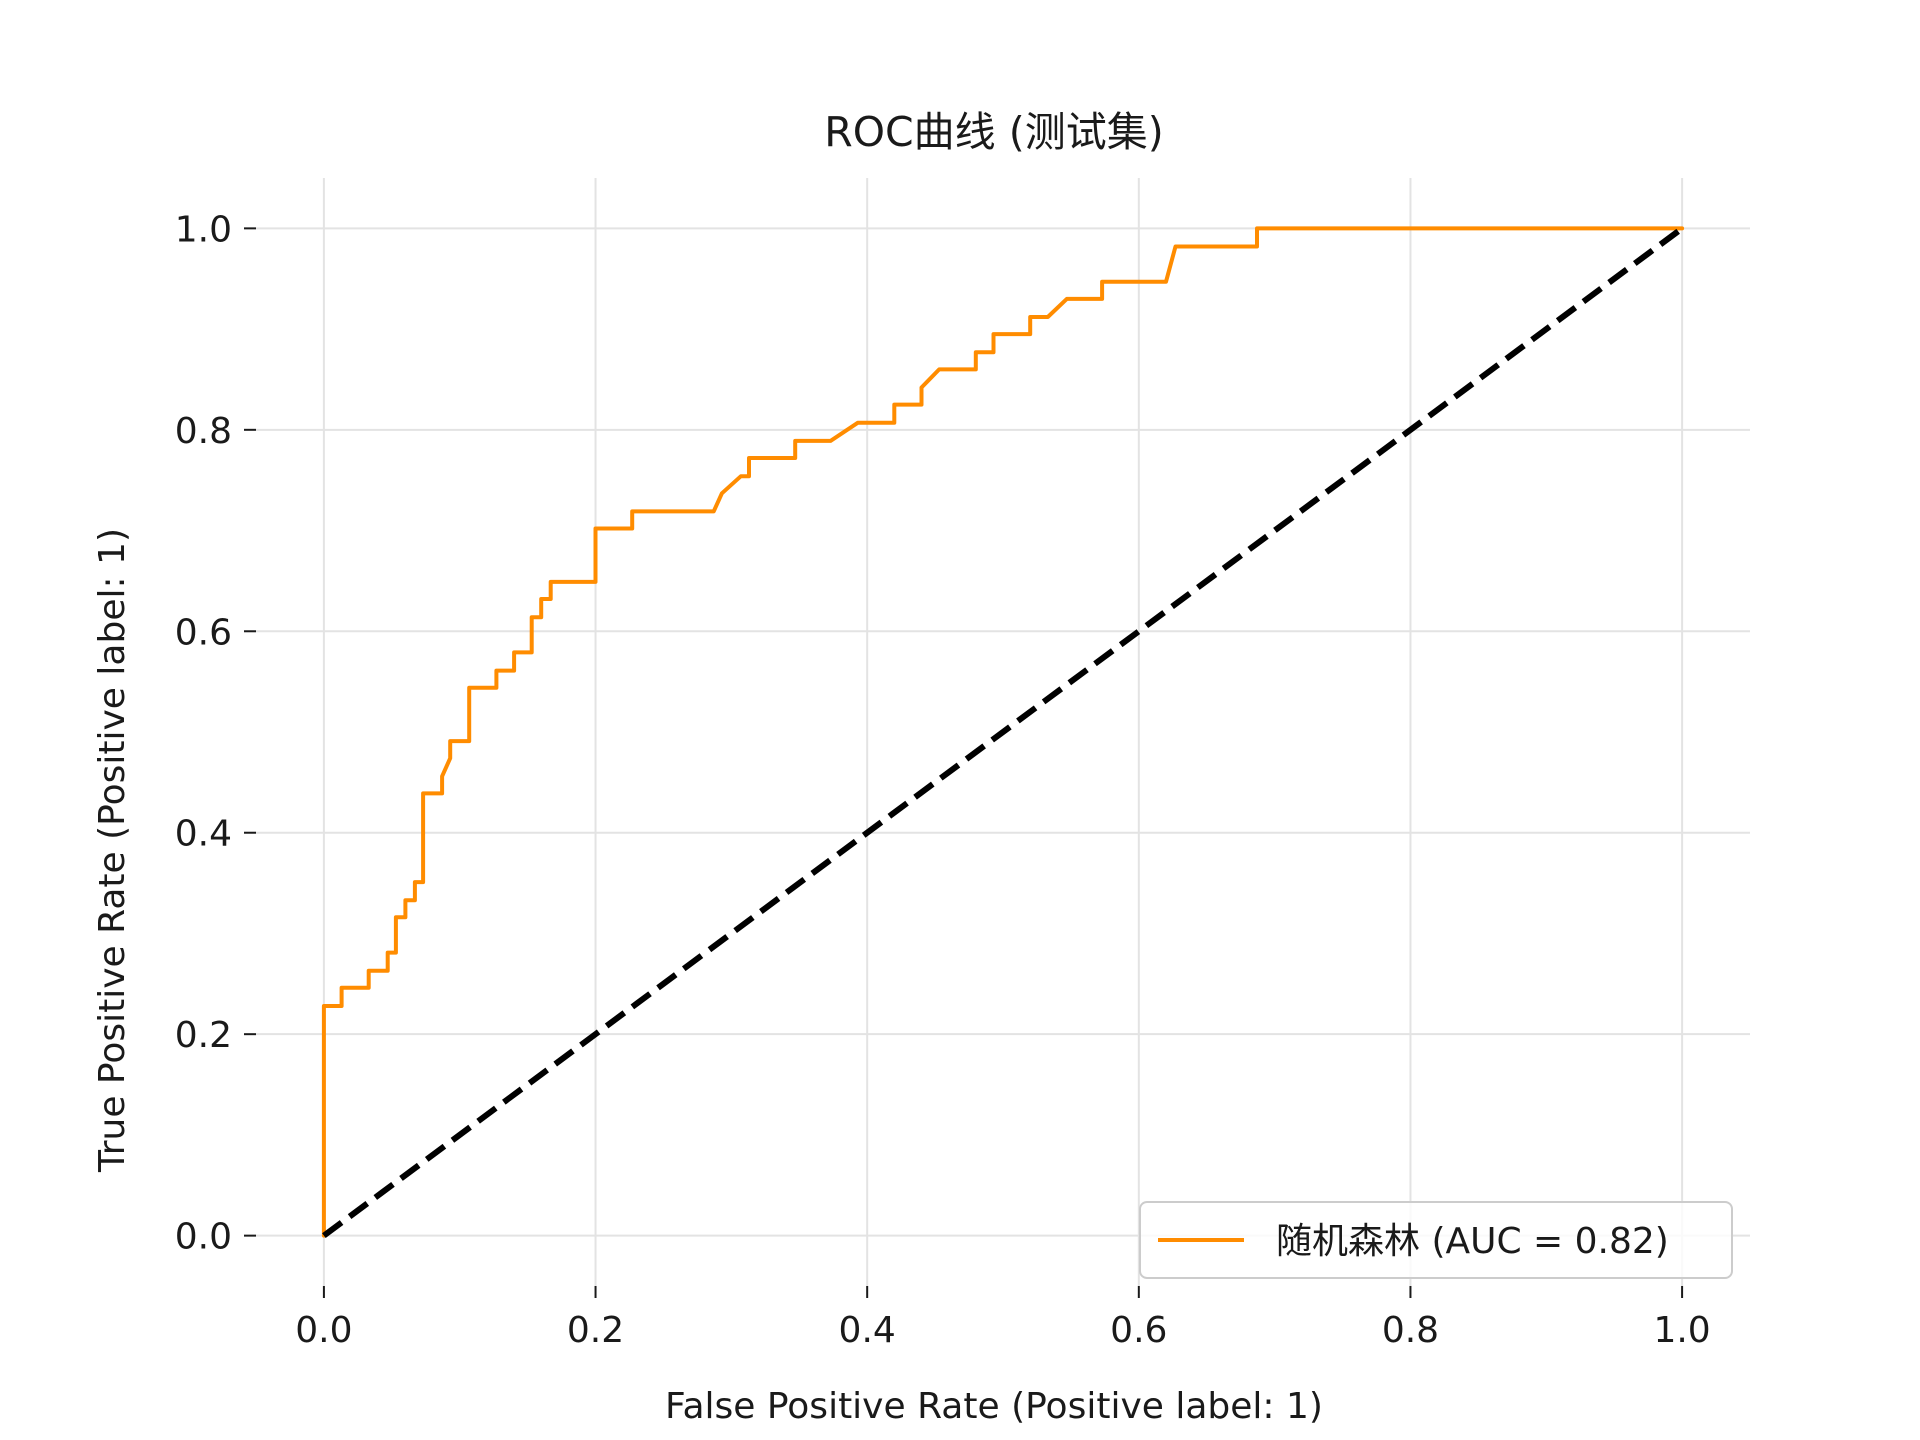  I want to click on y-tick-label-4: 0.8, so click(203, 431).